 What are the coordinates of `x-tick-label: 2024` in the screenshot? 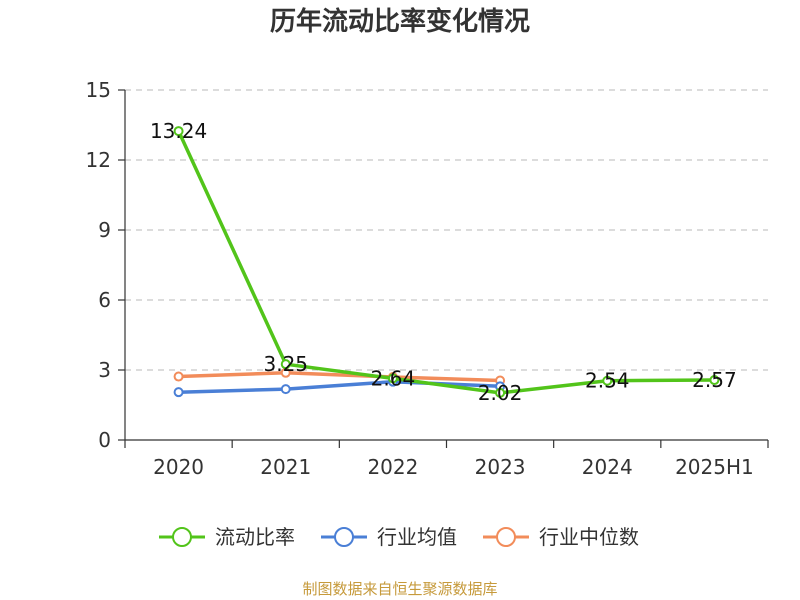 It's located at (607, 467).